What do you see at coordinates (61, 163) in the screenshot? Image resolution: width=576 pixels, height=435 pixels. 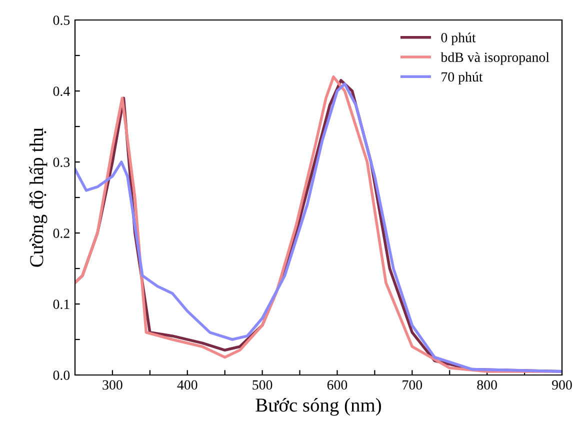 I see `y-tick-label: 0.3` at bounding box center [61, 163].